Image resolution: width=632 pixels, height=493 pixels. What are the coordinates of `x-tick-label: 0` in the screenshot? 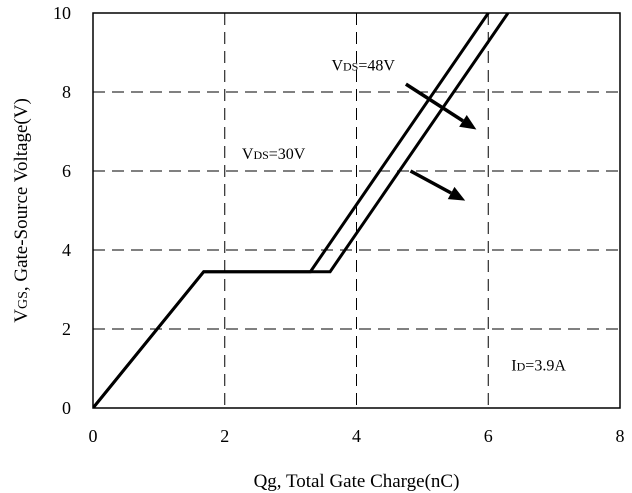 It's located at (93, 436).